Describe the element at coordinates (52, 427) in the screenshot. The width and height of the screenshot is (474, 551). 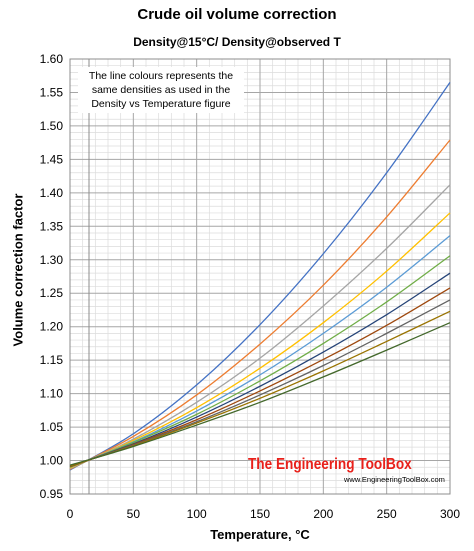
I see `y-tick-label: 1.05` at that location.